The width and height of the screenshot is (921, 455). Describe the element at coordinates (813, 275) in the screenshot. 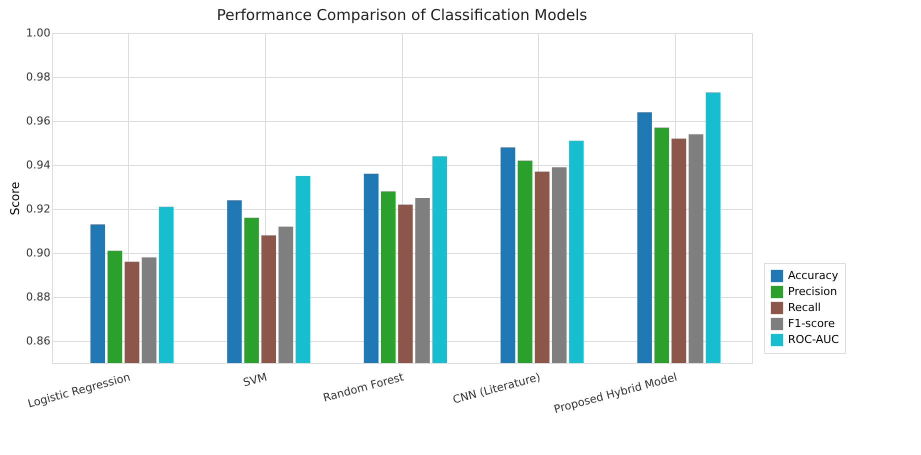

I see `legend-label: Accuracy` at that location.